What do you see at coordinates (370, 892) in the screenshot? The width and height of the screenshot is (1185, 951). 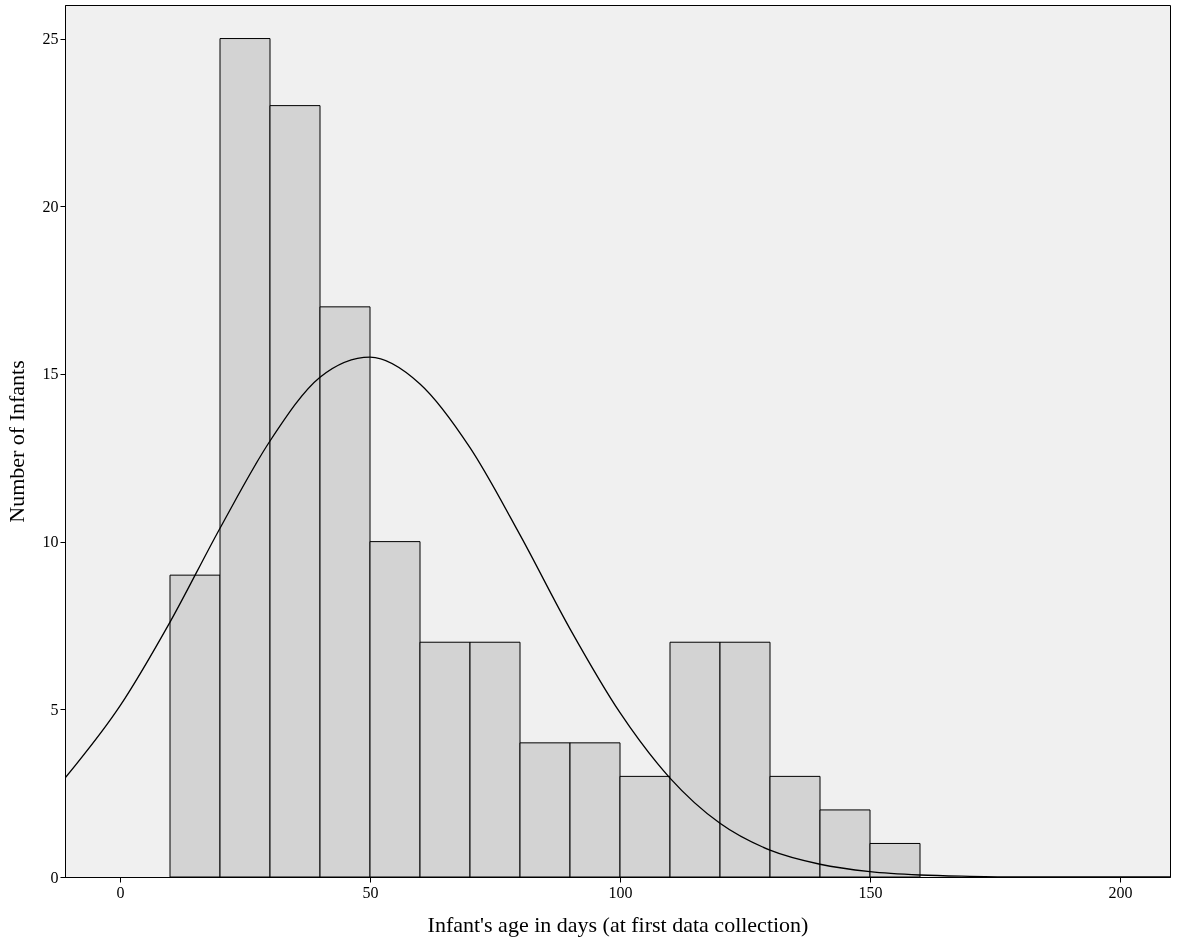 I see `x-tick-label: 50` at bounding box center [370, 892].